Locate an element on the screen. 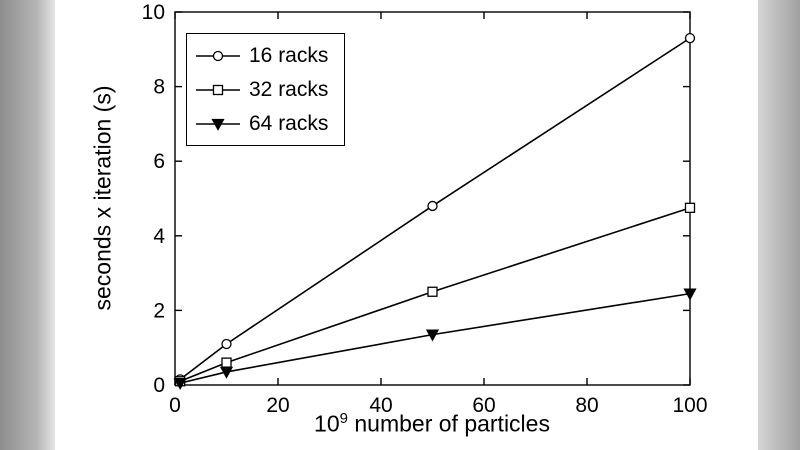  y-tick-label: 0 is located at coordinates (159, 385).